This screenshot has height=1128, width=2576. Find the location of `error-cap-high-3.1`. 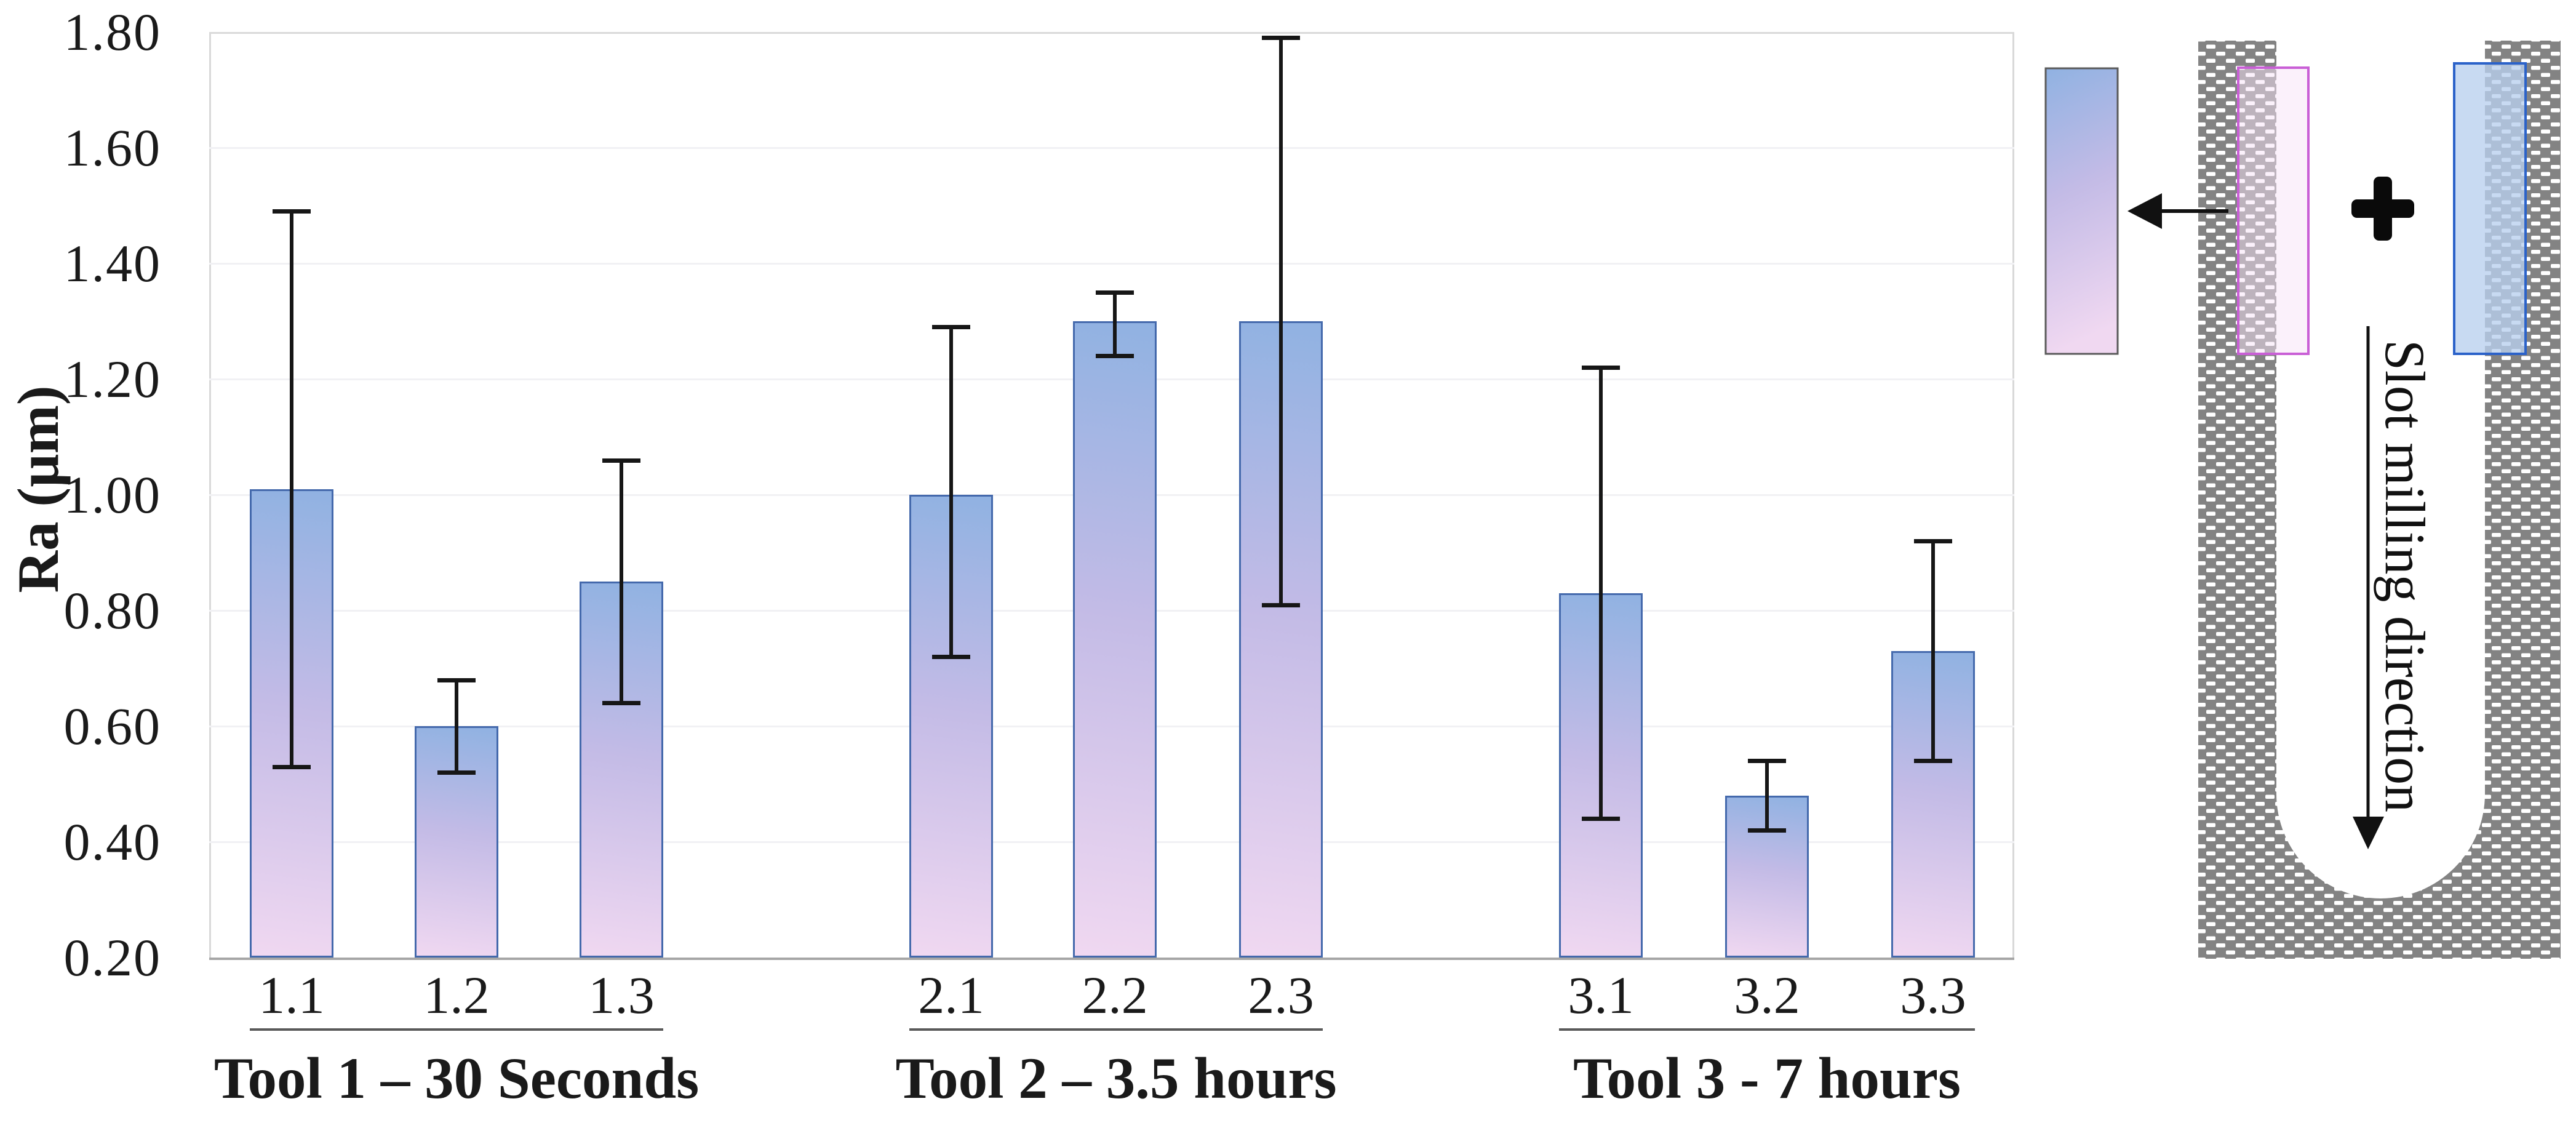

error-cap-high-3.1 is located at coordinates (1601, 368).